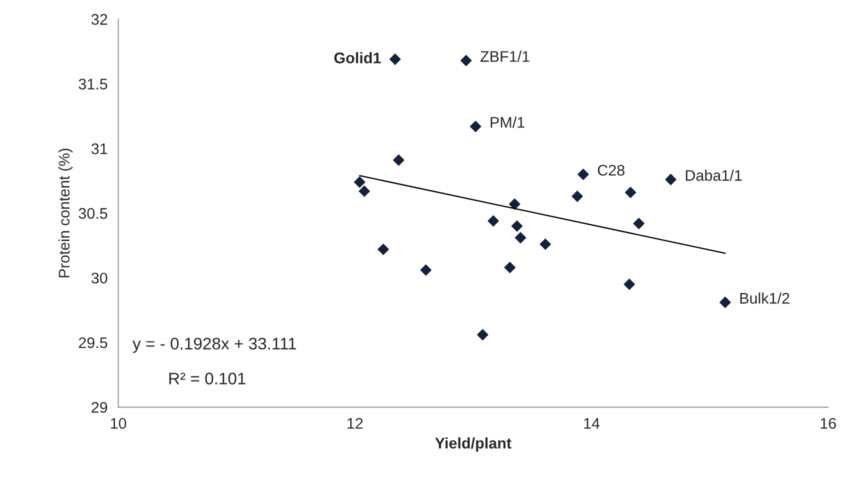  I want to click on x-tick-label: 16, so click(828, 423).